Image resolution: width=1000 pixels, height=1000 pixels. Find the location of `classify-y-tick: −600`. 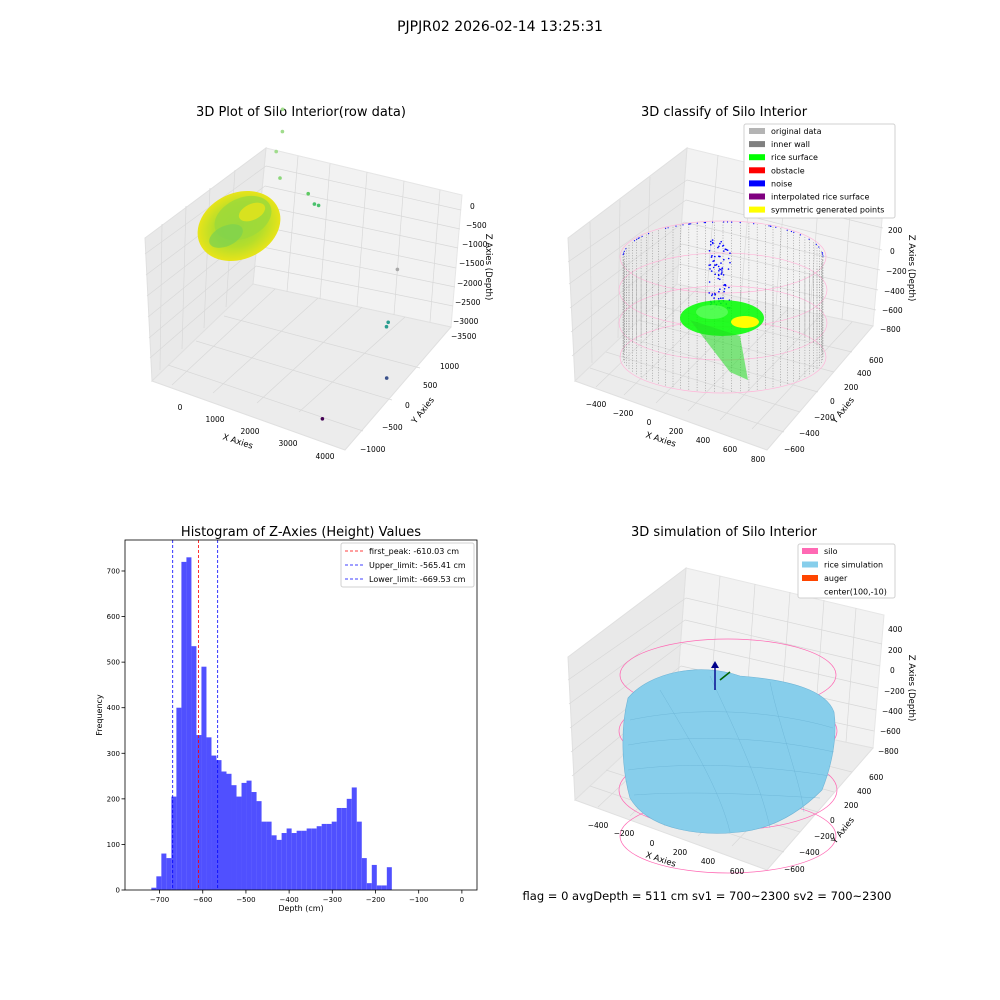

classify-y-tick: −600 is located at coordinates (794, 449).